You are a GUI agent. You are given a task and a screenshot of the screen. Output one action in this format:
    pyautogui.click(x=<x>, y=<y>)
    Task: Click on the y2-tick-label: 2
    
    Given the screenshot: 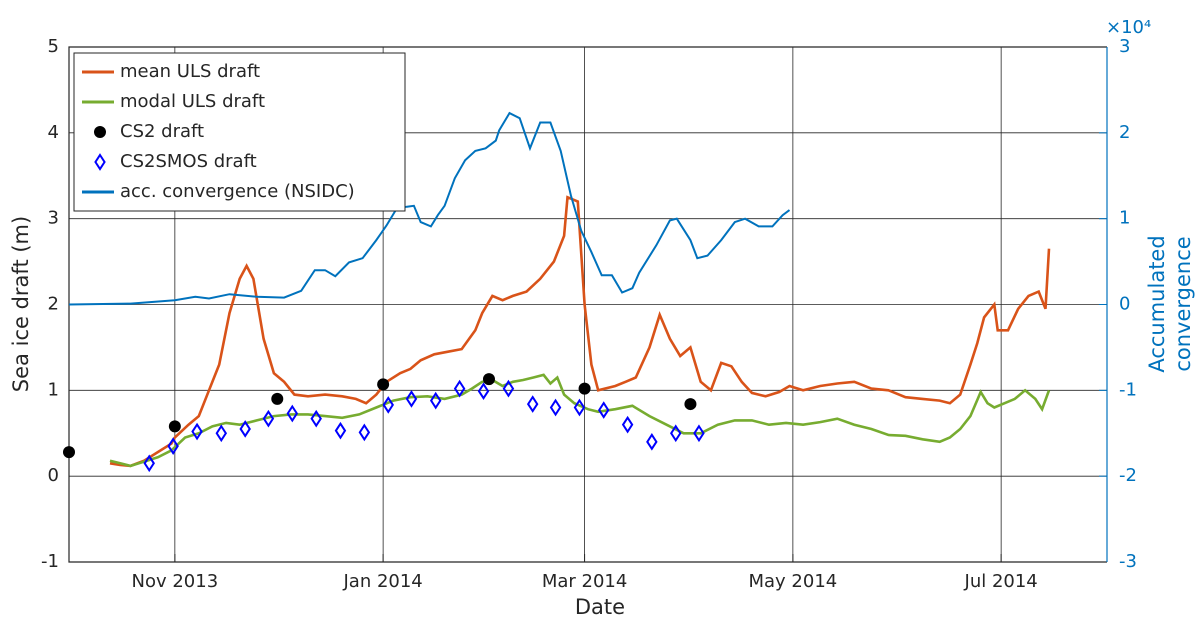 What is the action you would take?
    pyautogui.click(x=1124, y=132)
    